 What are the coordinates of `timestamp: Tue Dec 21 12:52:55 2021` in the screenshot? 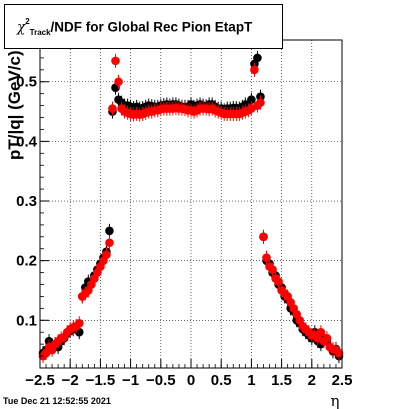 It's located at (57, 401).